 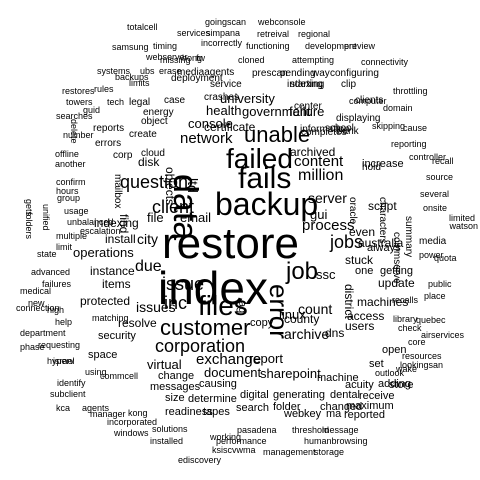 I want to click on cloud-word: phase, so click(x=32, y=347).